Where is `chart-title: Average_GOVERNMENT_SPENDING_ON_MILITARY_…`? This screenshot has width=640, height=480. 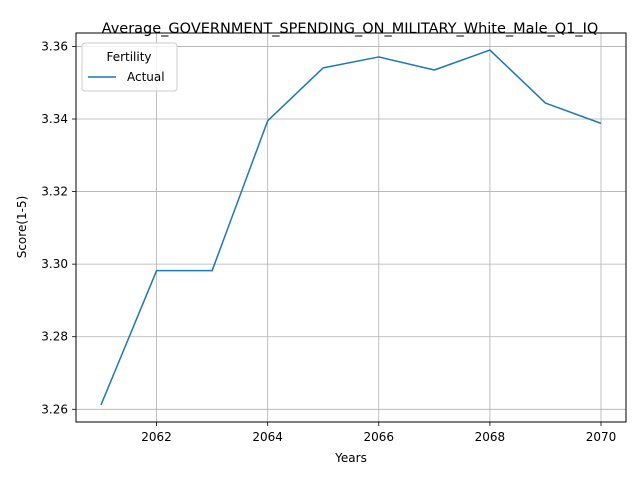 chart-title: Average_GOVERNMENT_SPENDING_ON_MILITARY_… is located at coordinates (350, 29).